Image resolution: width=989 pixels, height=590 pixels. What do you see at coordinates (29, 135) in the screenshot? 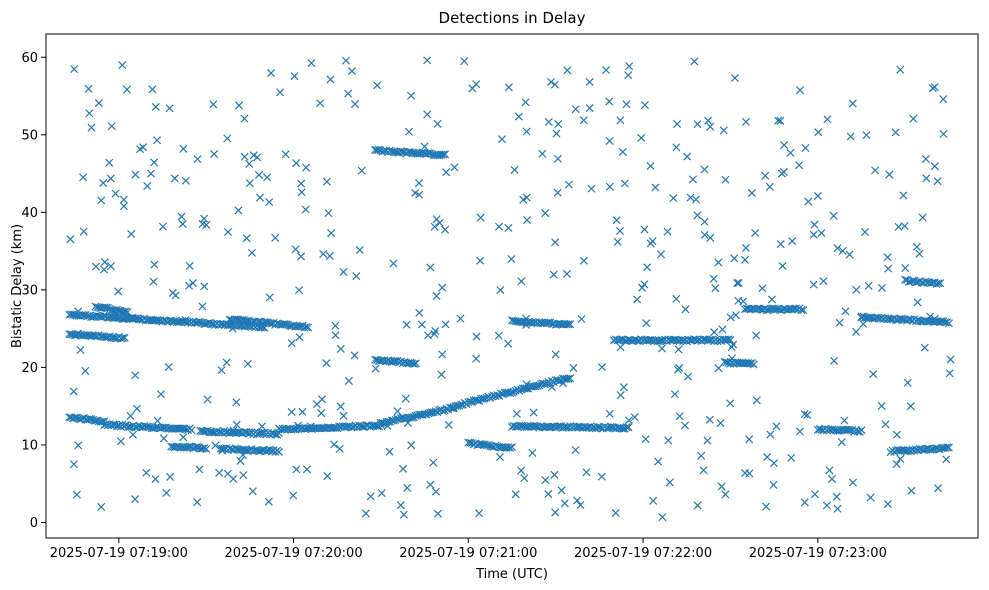
I see `y-tick-label: 50` at bounding box center [29, 135].